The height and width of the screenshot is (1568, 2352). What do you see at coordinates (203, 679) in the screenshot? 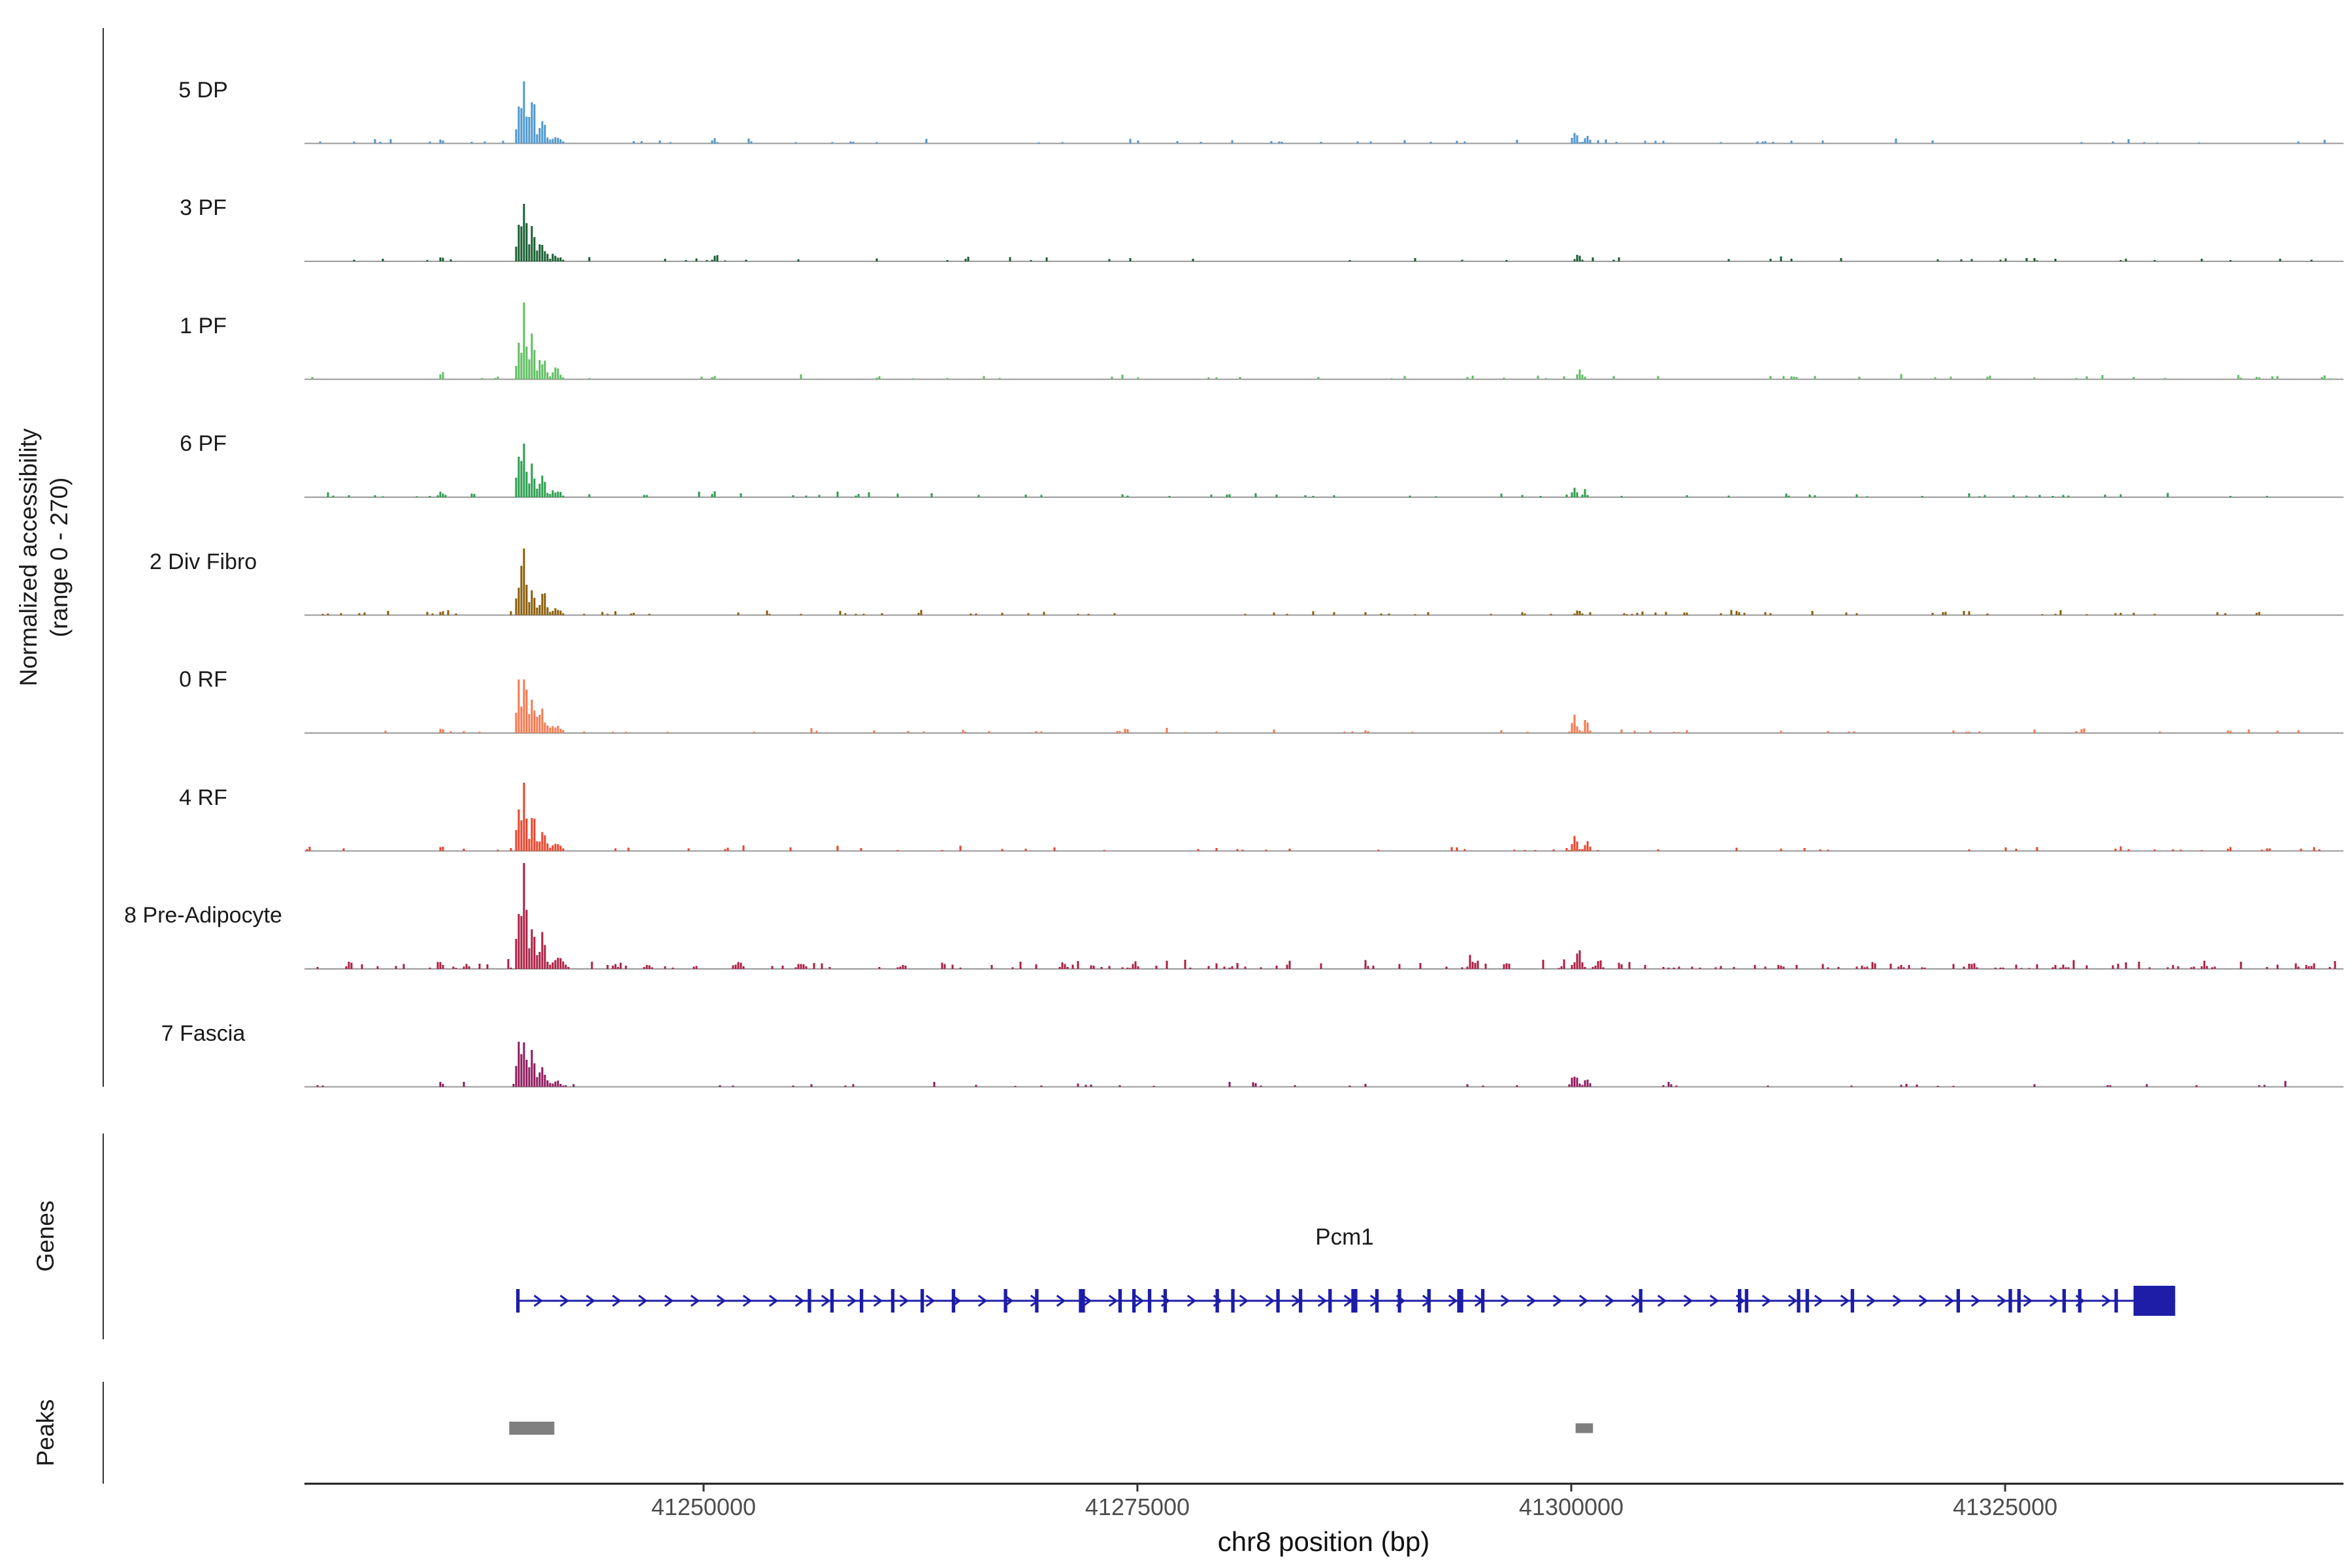
I see `track-label: 0 RF` at bounding box center [203, 679].